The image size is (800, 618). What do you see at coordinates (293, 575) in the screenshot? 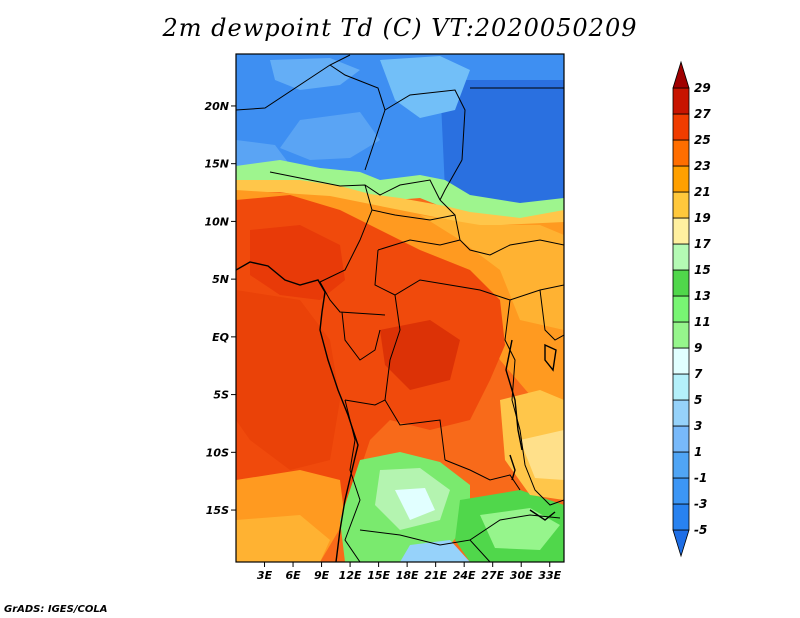
I see `lon-tick-label: 6E` at bounding box center [293, 575].